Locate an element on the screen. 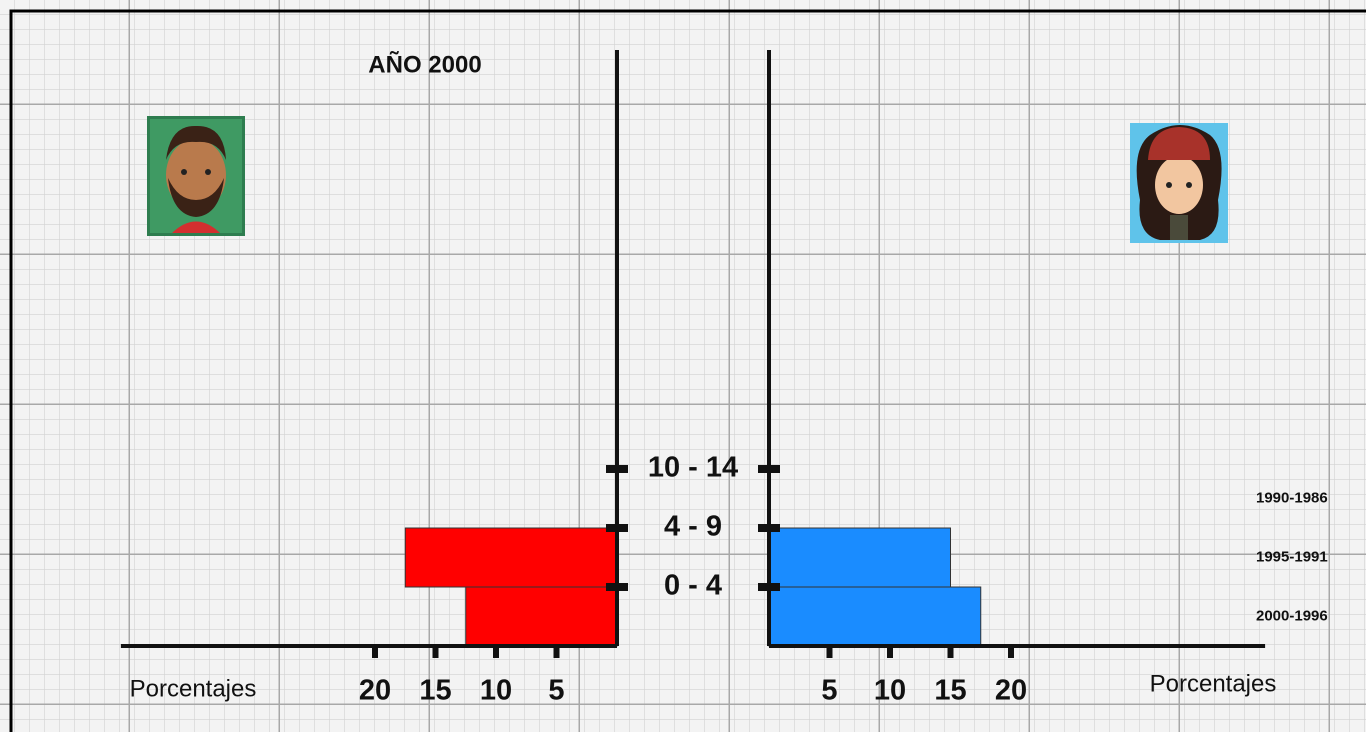  category-label: 4 - 9 is located at coordinates (693, 527).